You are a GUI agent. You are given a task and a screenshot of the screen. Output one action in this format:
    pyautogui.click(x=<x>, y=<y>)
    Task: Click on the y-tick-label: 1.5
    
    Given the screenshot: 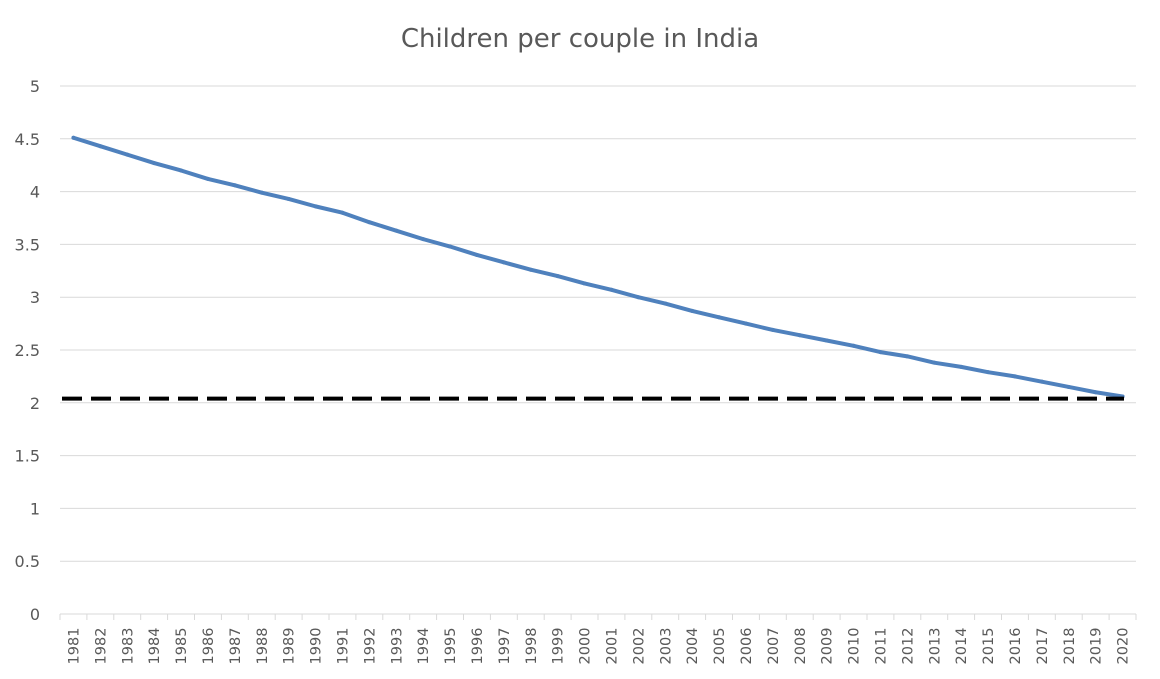 What is the action you would take?
    pyautogui.click(x=27, y=456)
    